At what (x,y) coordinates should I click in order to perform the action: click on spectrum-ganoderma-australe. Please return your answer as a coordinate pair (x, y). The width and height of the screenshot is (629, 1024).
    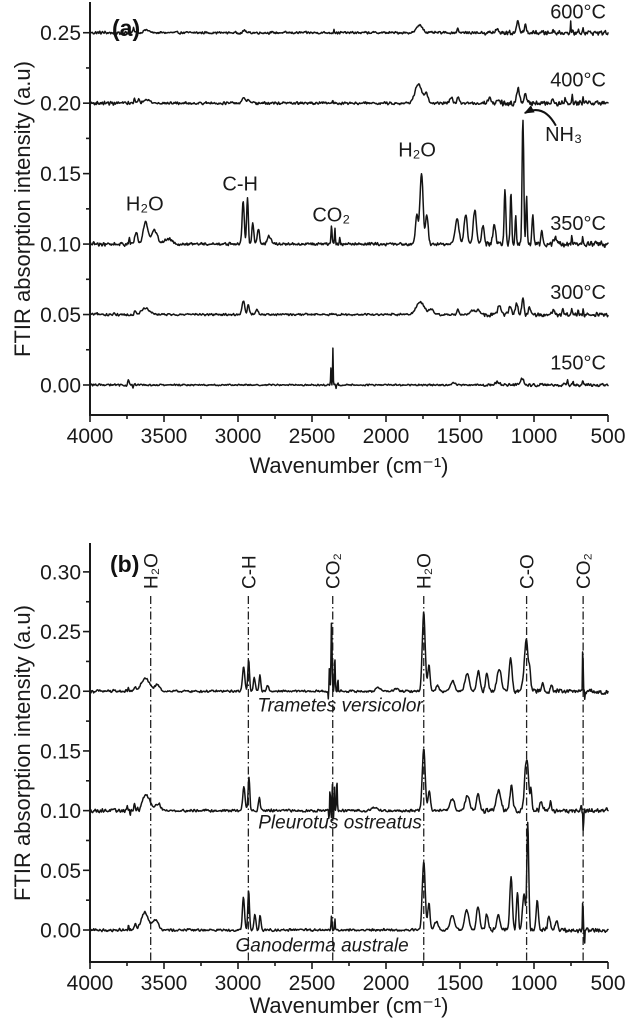
    Looking at the image, I should click on (349, 882).